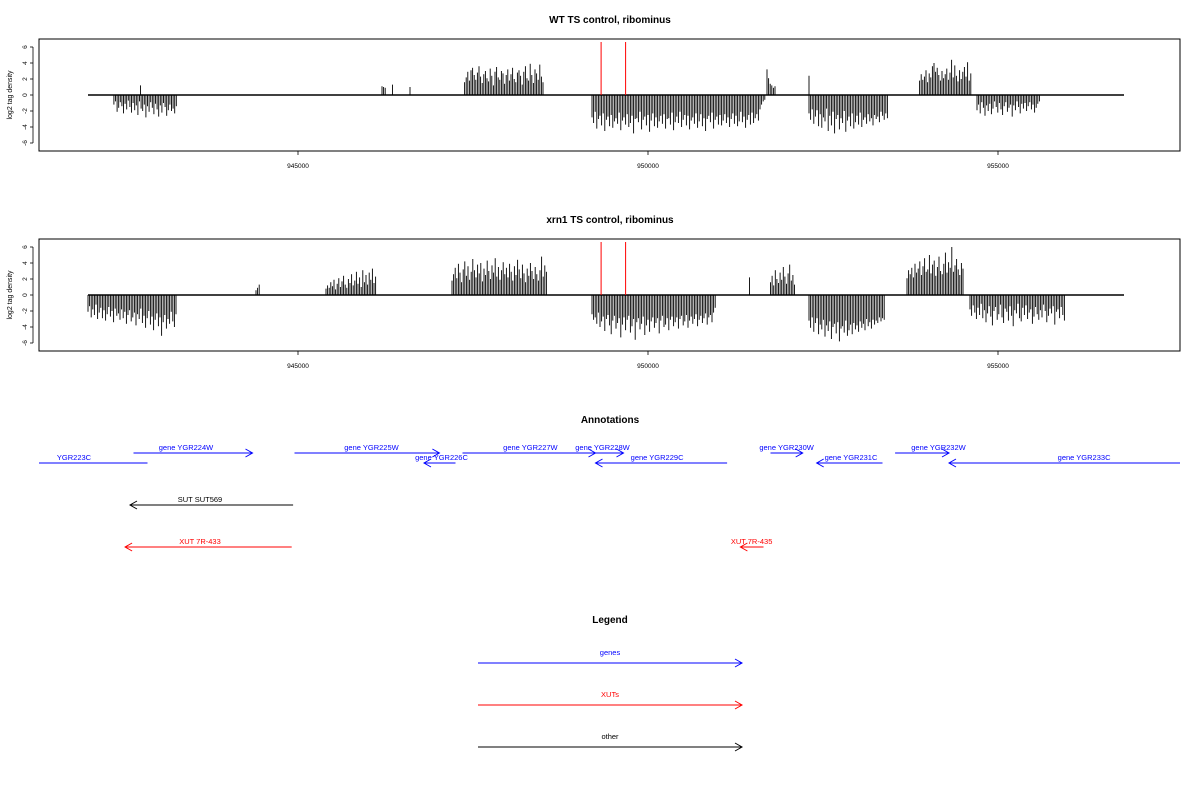  Describe the element at coordinates (610, 736) in the screenshot. I see `legend-label: other` at that location.